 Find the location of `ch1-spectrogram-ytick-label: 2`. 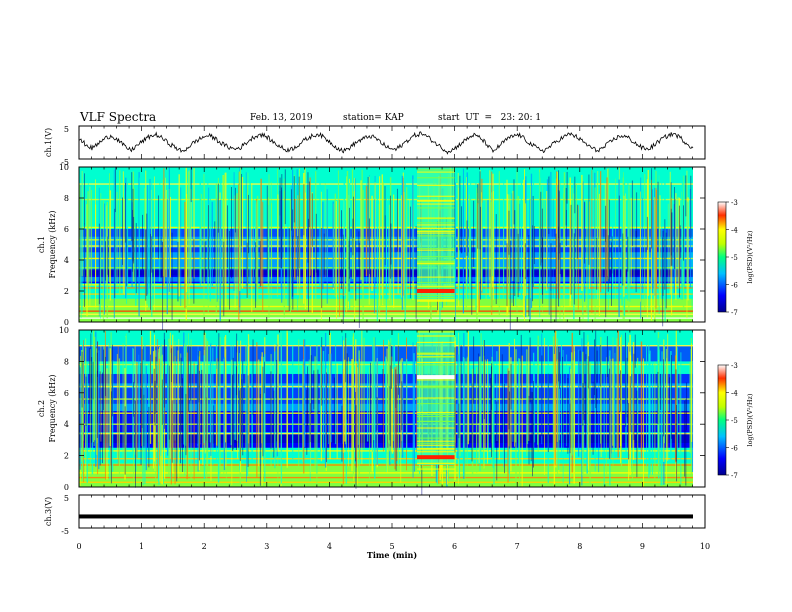

ch1-spectrogram-ytick-label: 2 is located at coordinates (66, 291).